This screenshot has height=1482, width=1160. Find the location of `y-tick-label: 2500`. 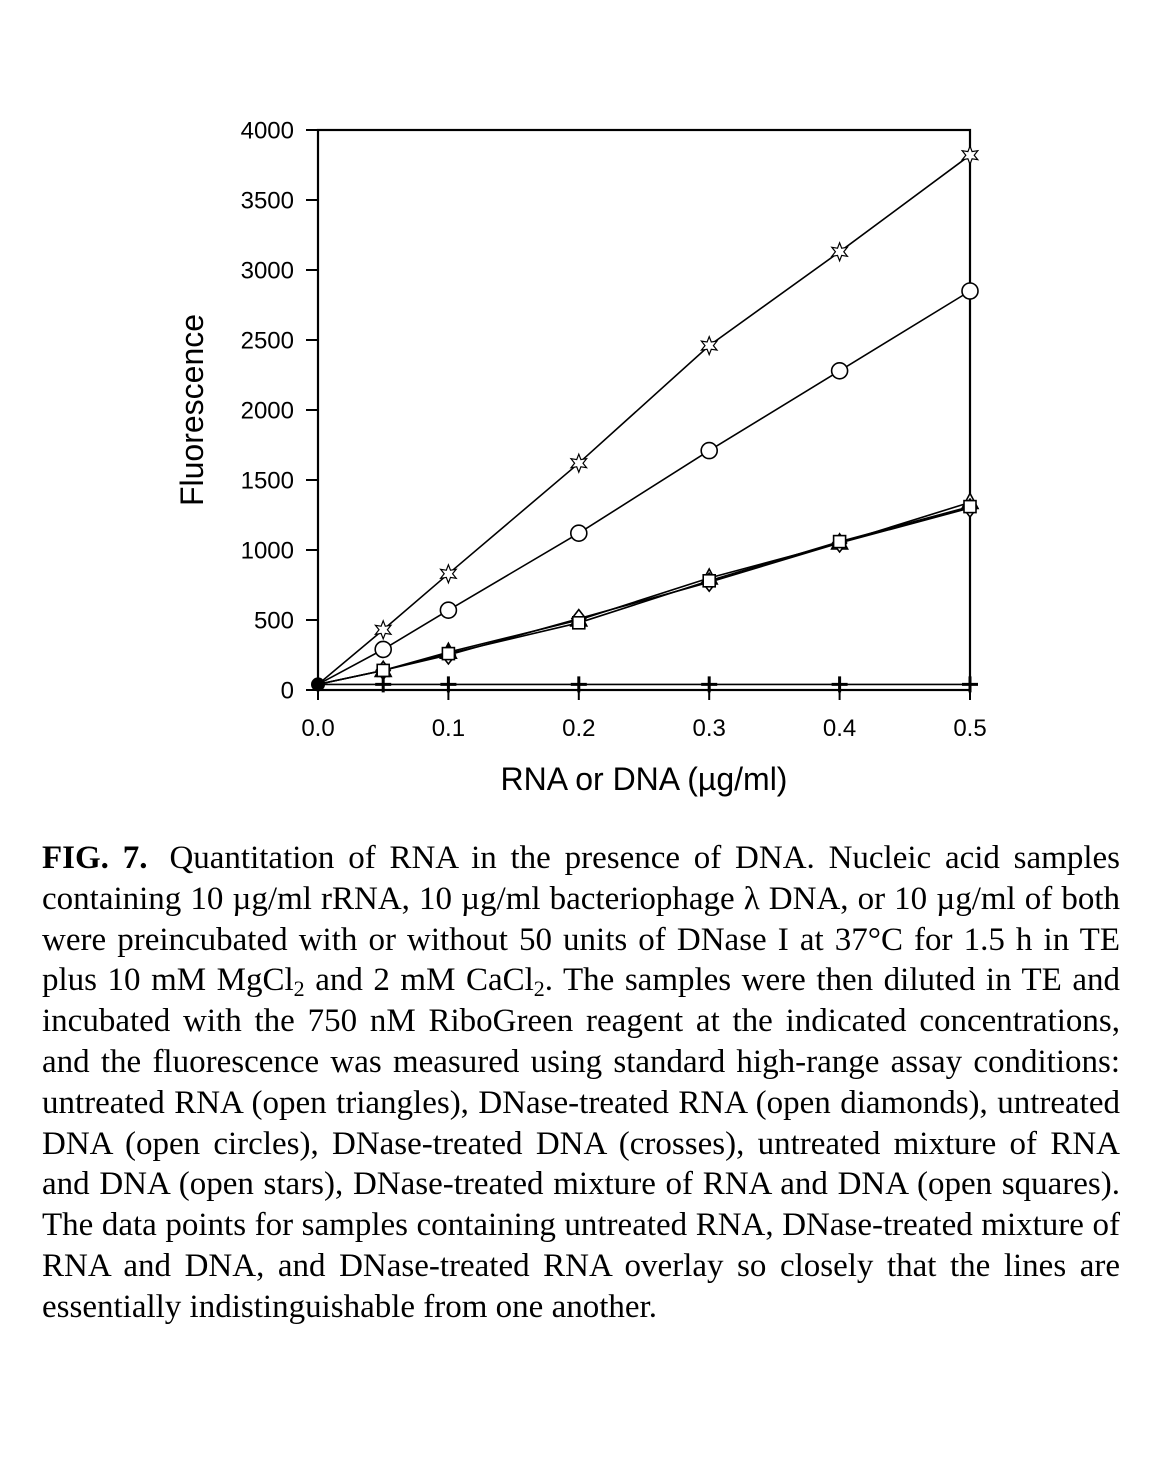

y-tick-label: 2500 is located at coordinates (267, 341).